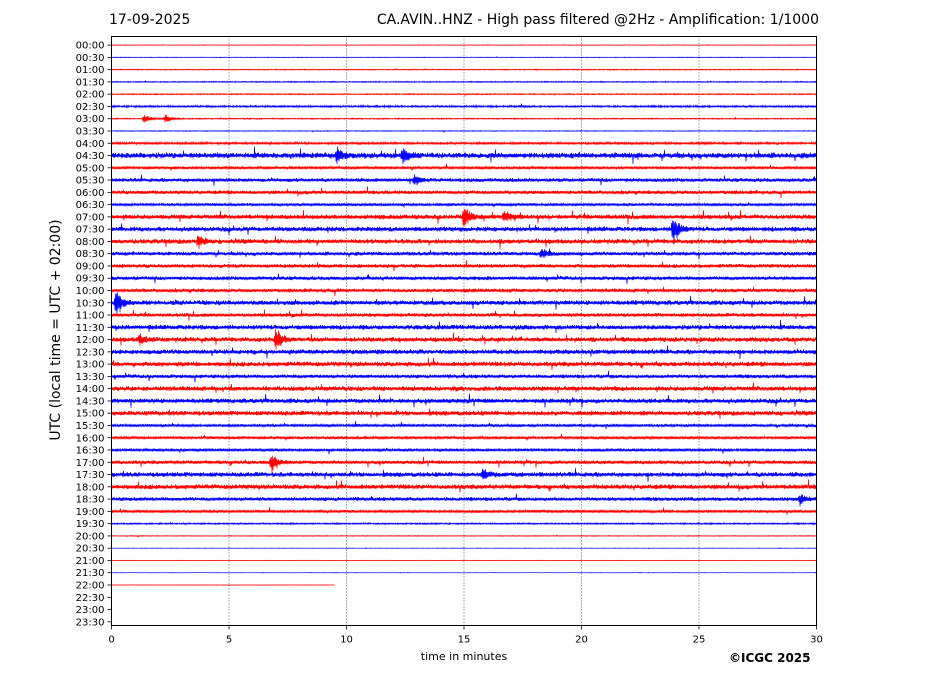  I want to click on x-axis-ticks: 0 5 10 15 20 25 30, so click(465, 635).